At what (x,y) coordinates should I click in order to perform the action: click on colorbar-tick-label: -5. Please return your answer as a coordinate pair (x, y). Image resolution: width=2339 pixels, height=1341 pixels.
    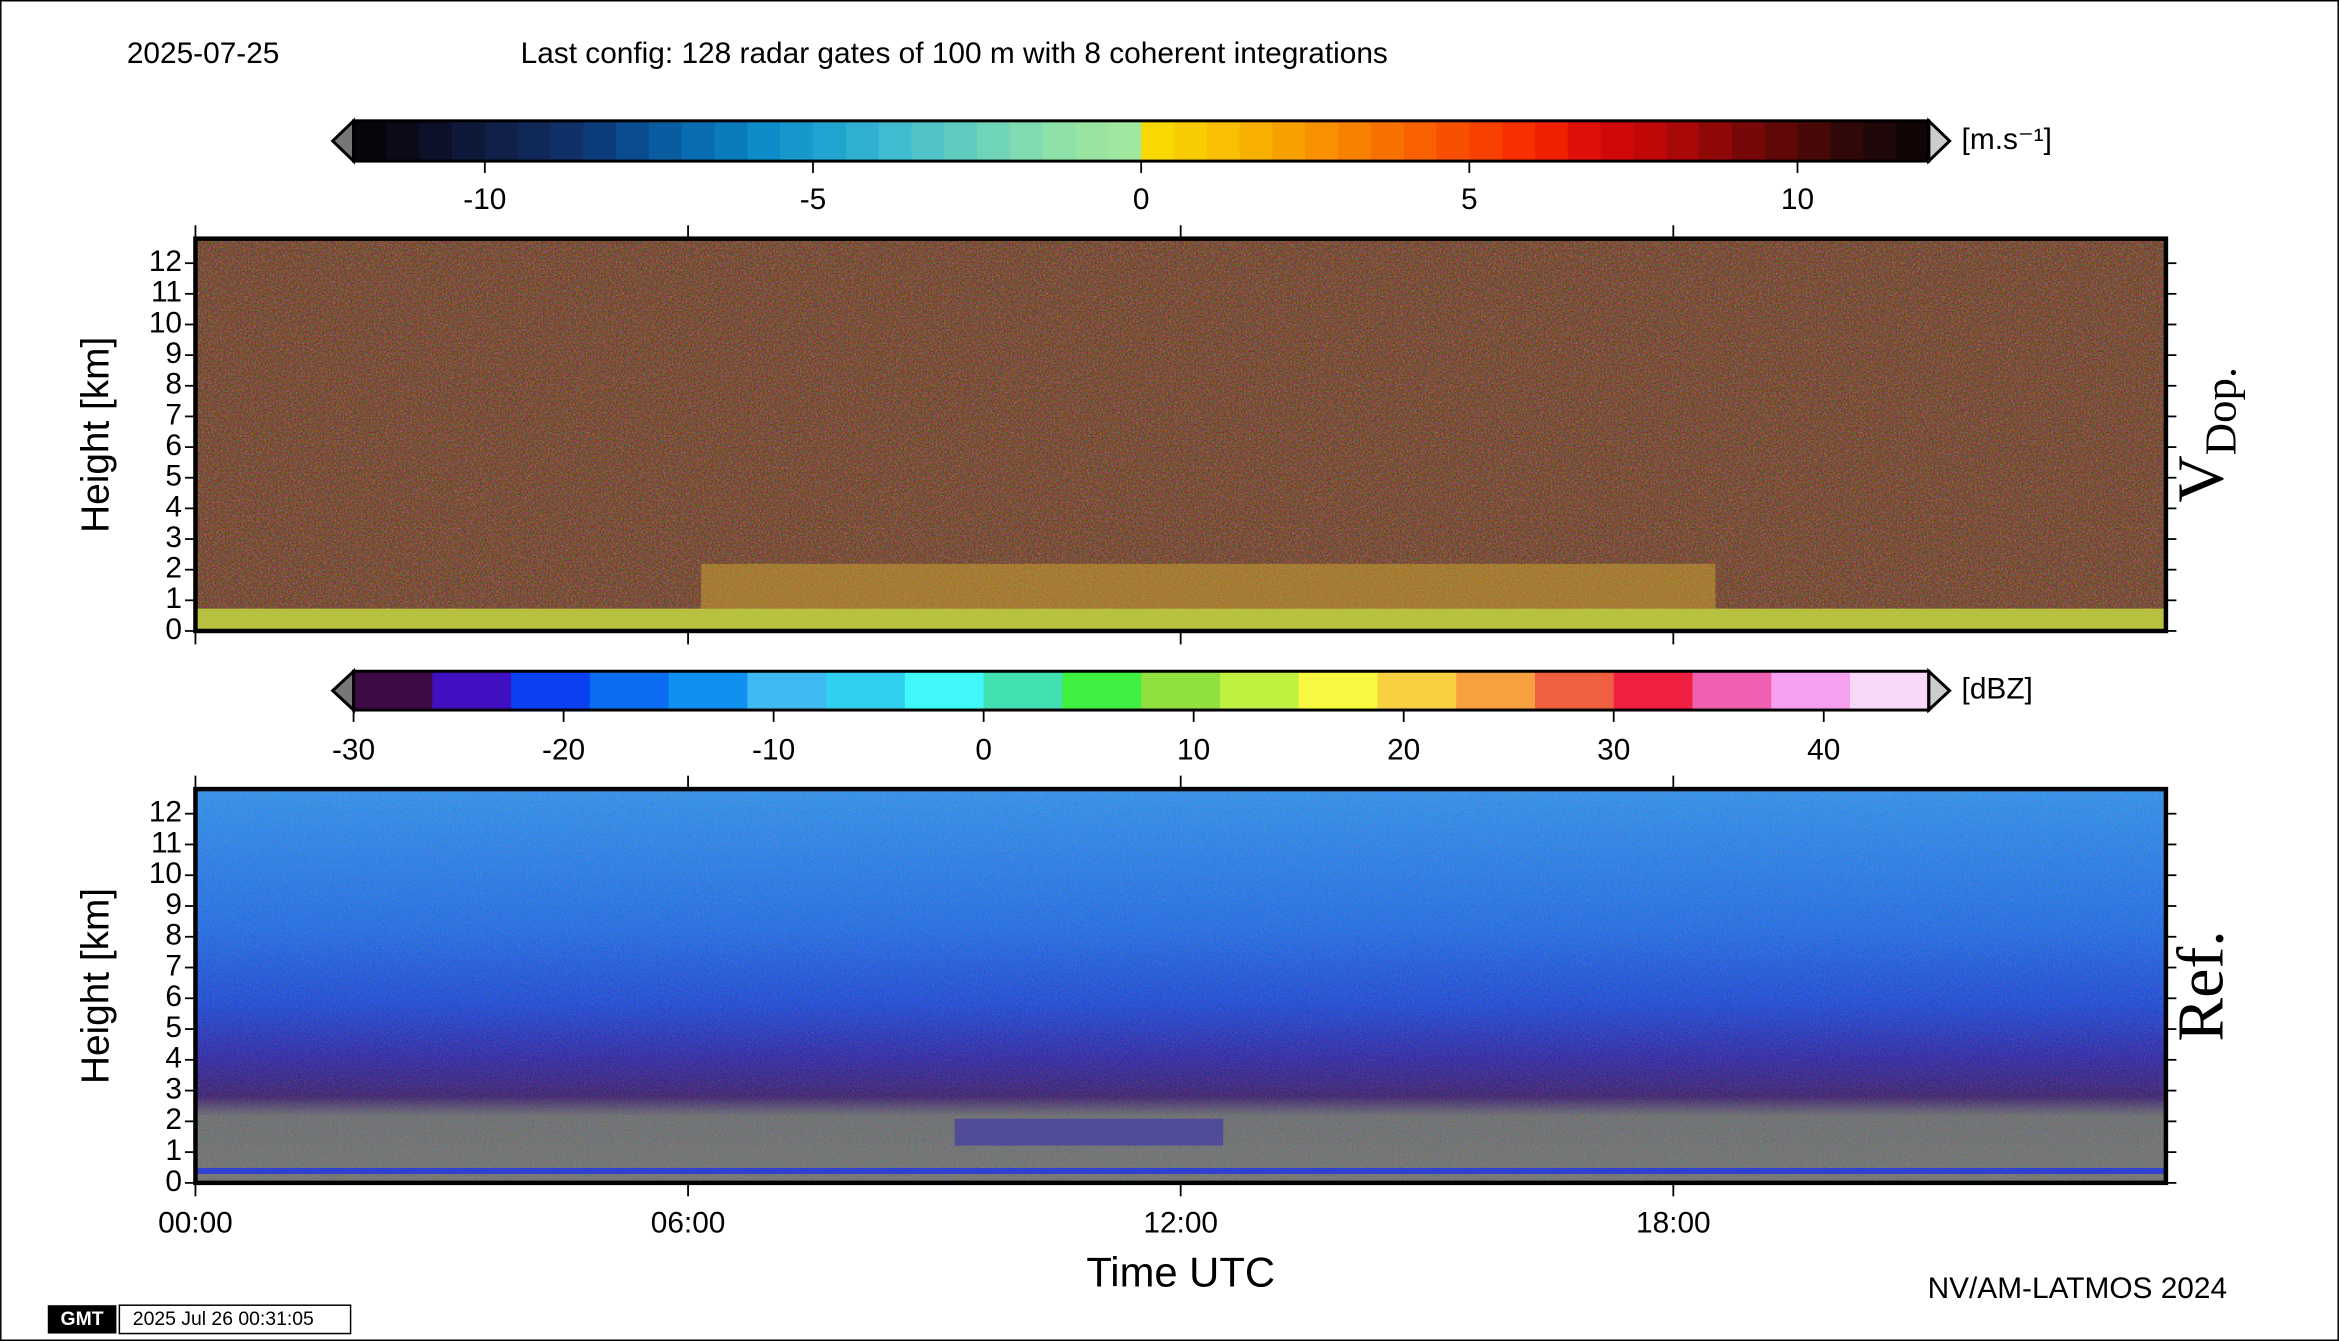
    Looking at the image, I should click on (813, 199).